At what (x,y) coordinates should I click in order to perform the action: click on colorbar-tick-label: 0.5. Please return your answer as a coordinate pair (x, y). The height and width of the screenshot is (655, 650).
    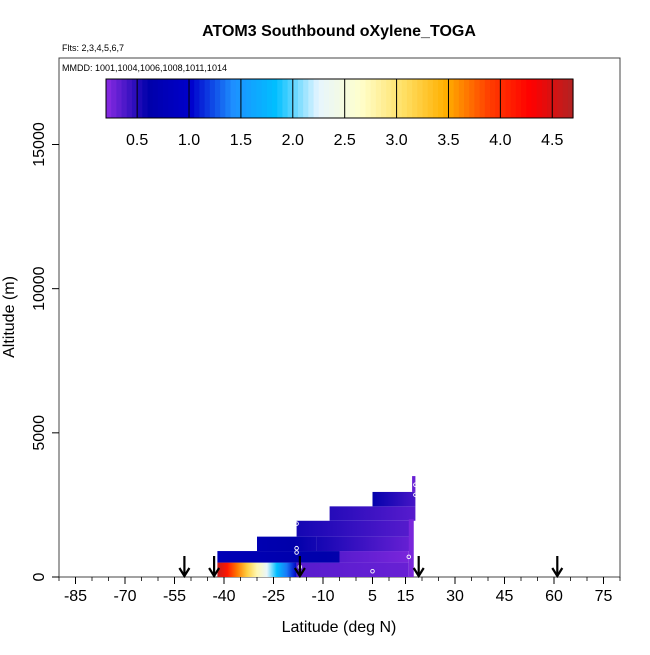
    Looking at the image, I should click on (137, 140).